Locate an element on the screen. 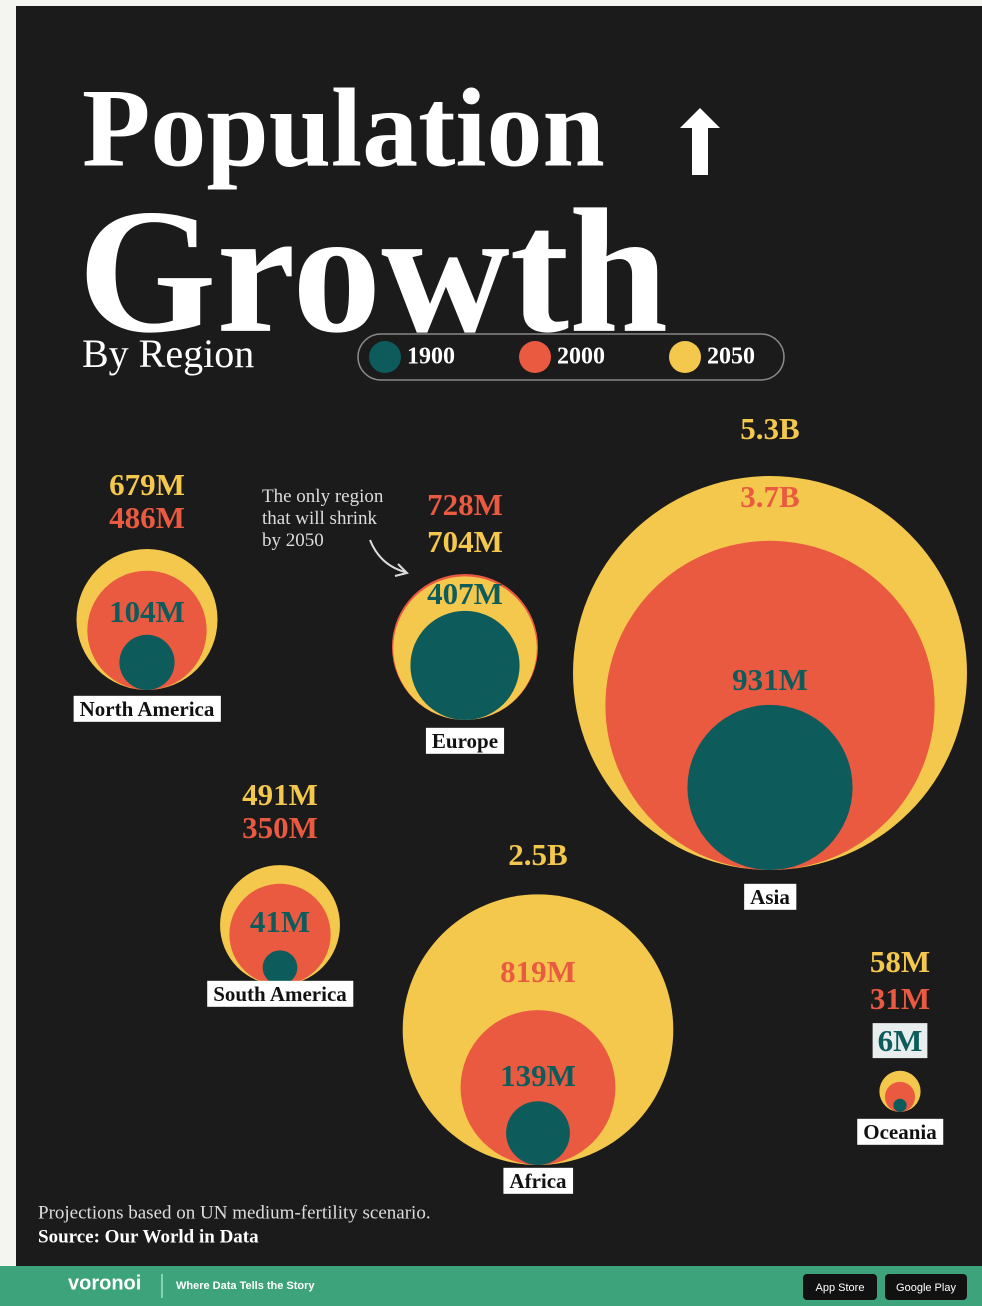  growth-arrow is located at coordinates (700, 141).